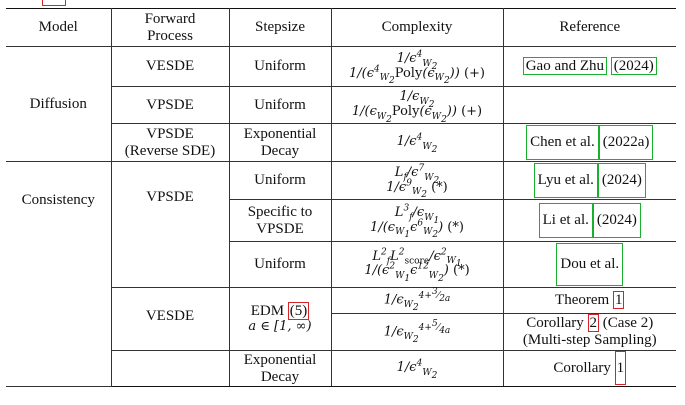 The image size is (685, 405). I want to click on header-forward-process: Forward Process, so click(170, 27).